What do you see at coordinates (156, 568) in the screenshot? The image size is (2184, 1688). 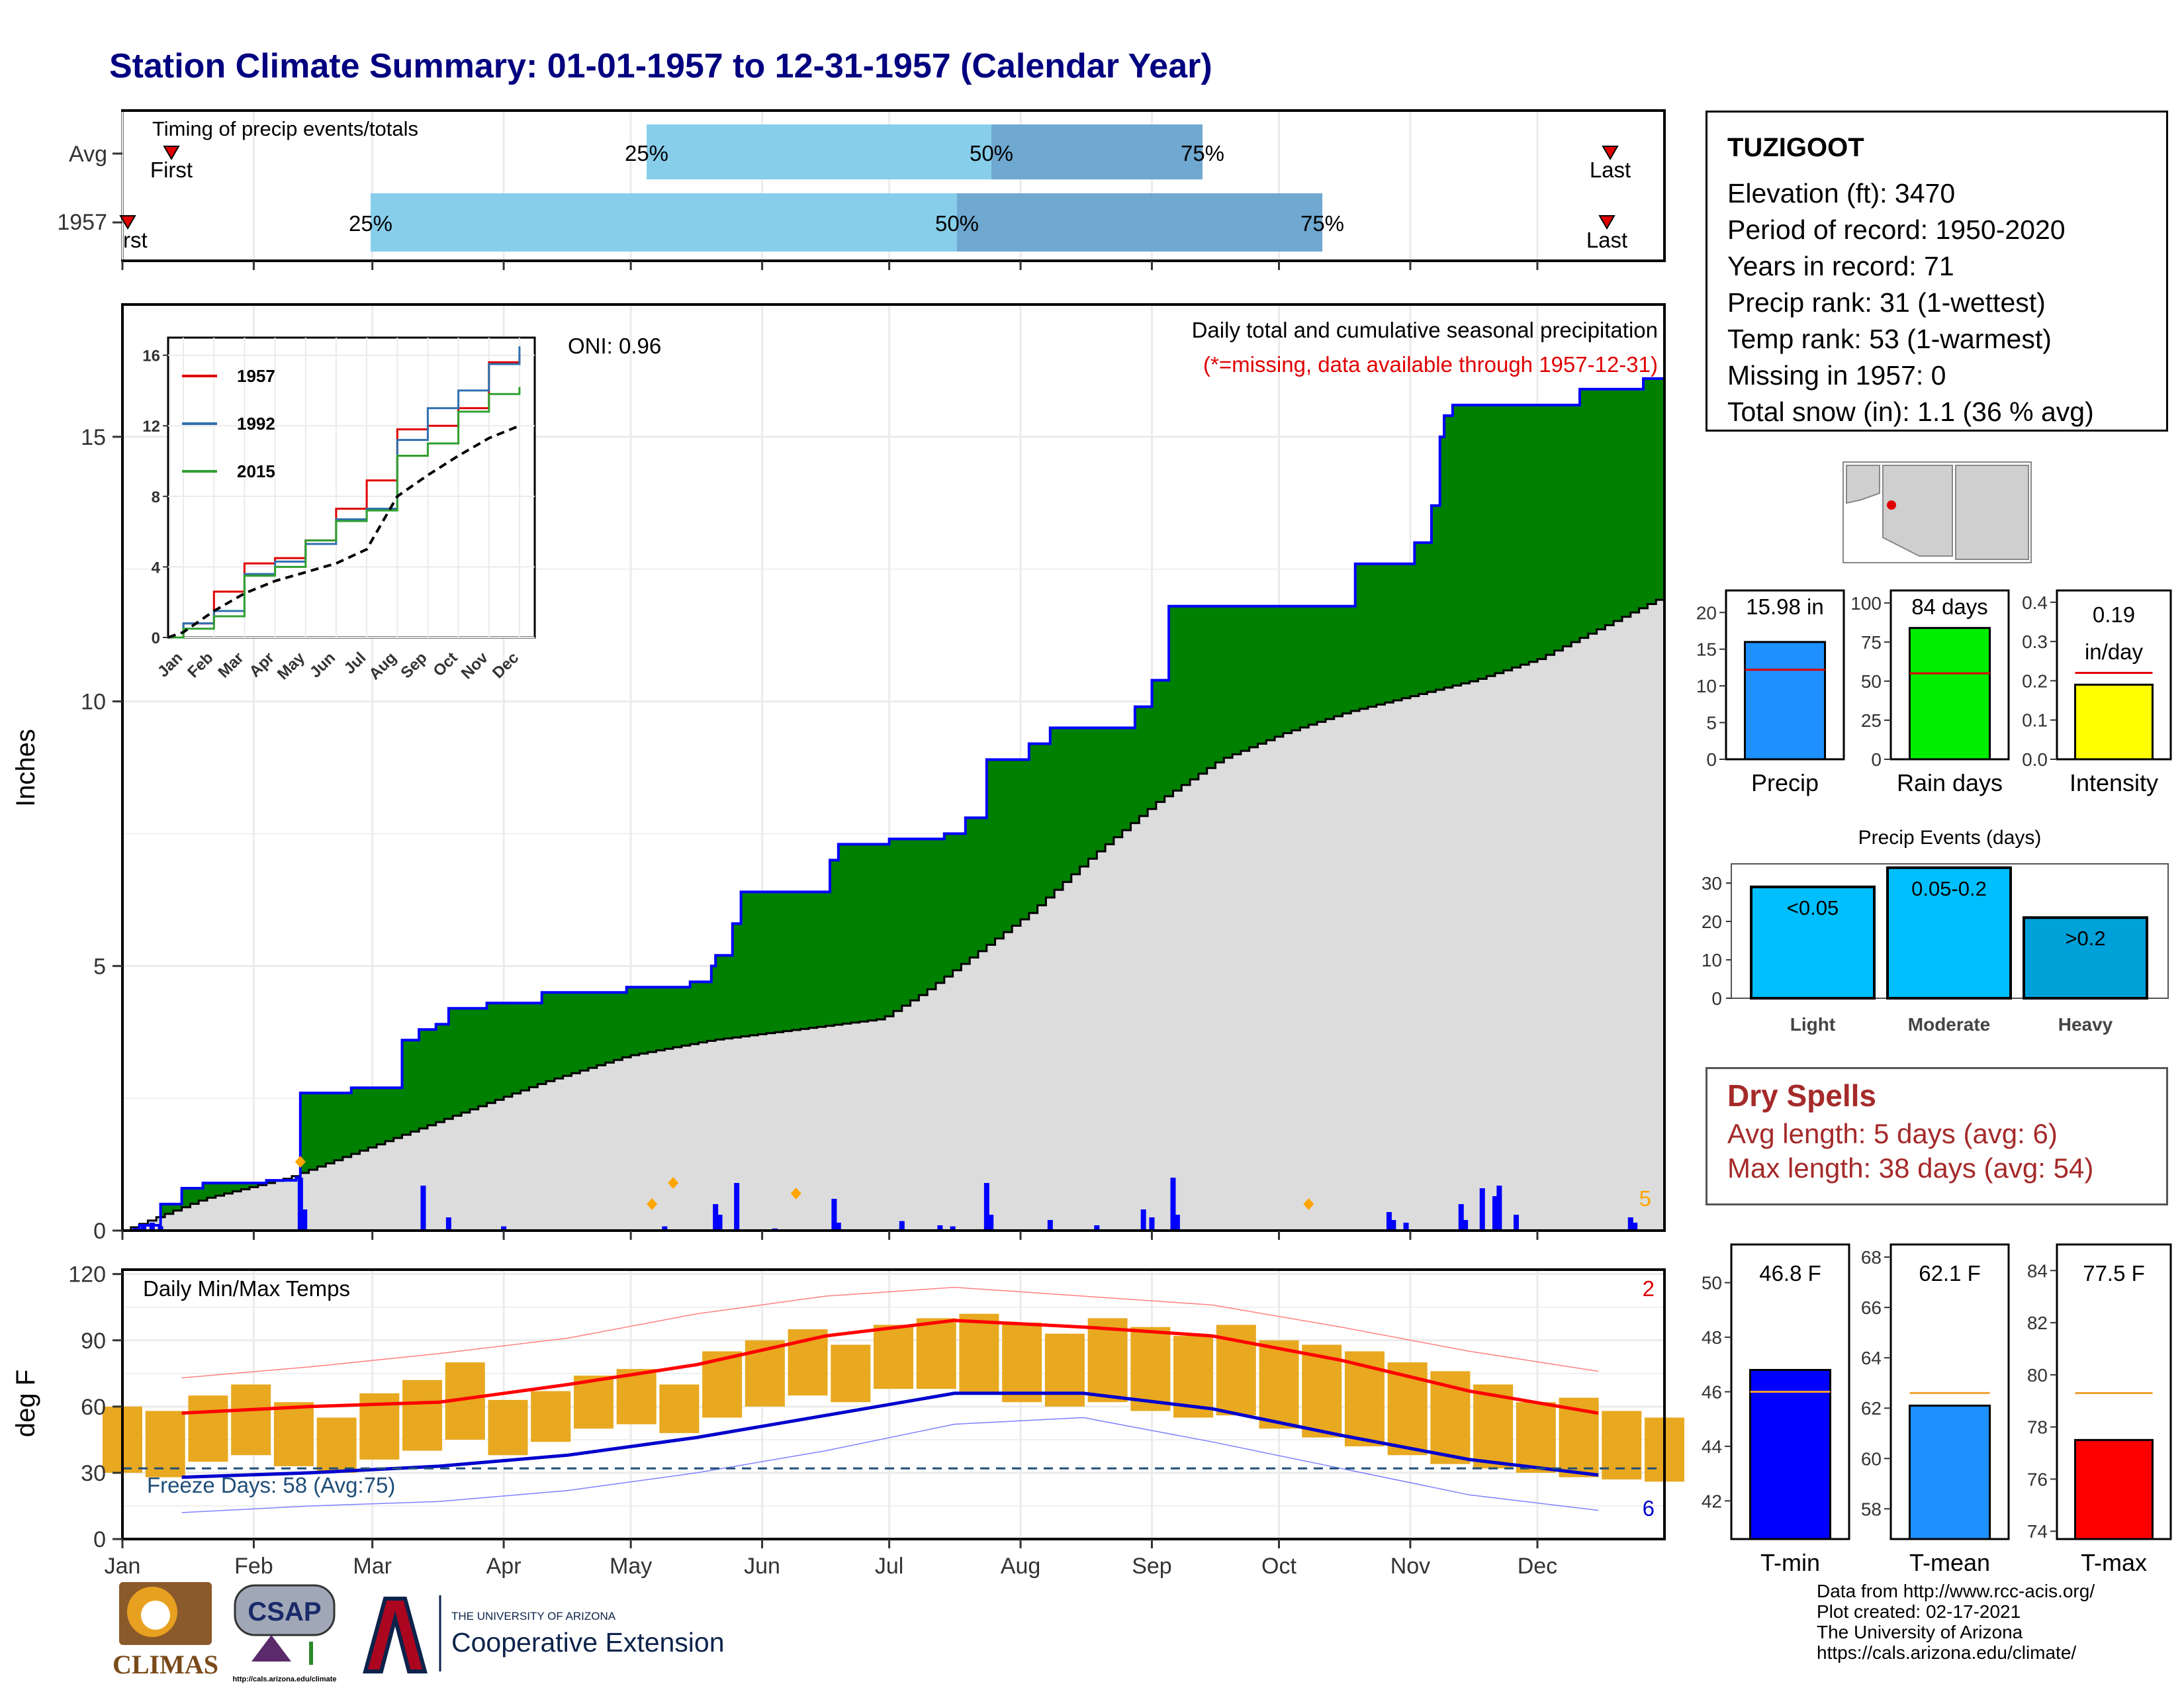 I see `inset-y-tick-label: 4` at bounding box center [156, 568].